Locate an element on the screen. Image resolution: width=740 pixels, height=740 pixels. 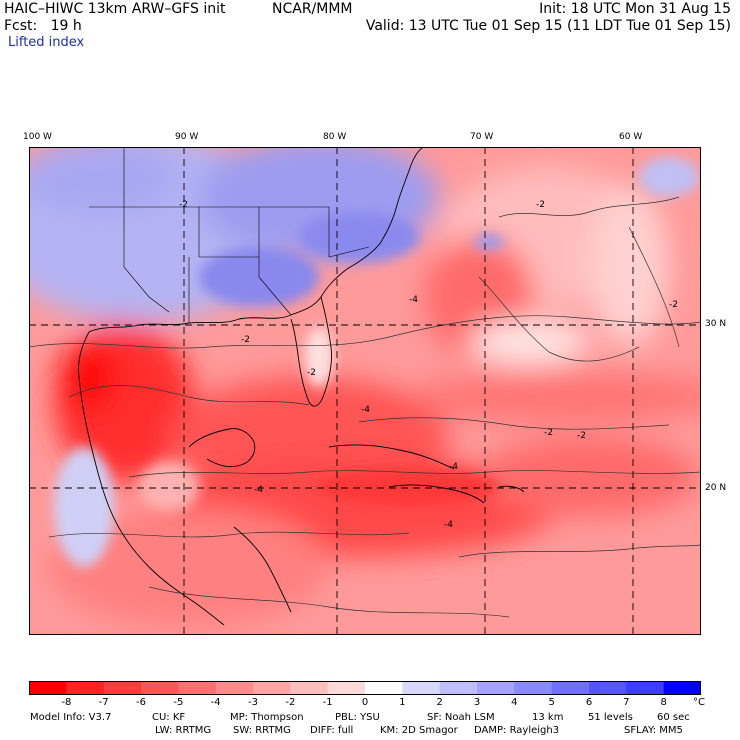
colorbar-frame is located at coordinates (365, 688).